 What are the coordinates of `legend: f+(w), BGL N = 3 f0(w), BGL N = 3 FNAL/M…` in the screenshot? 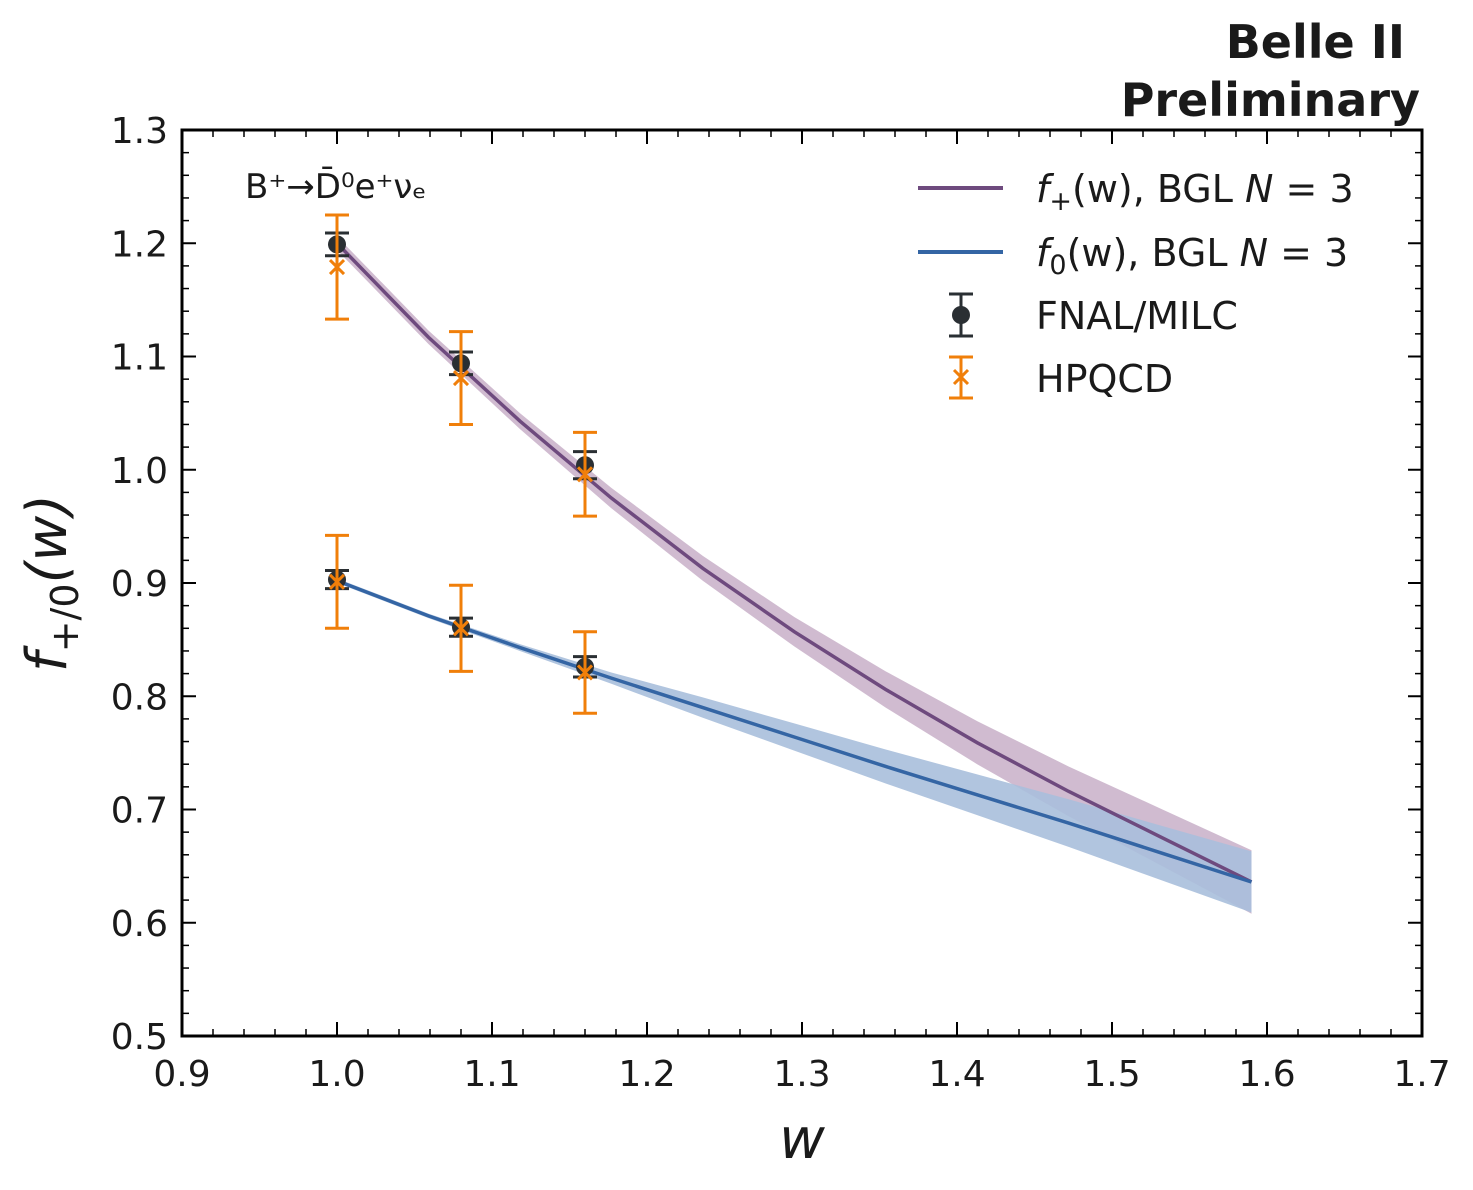 It's located at (1136, 284).